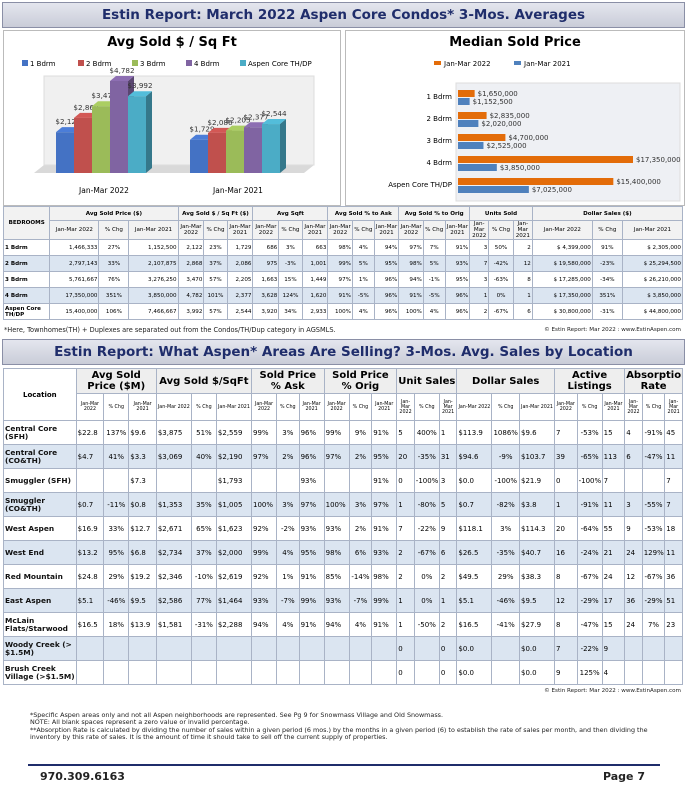 The width and height of the screenshot is (687, 800). What do you see at coordinates (116, 456) in the screenshot?
I see `cell: 41%` at bounding box center [116, 456].